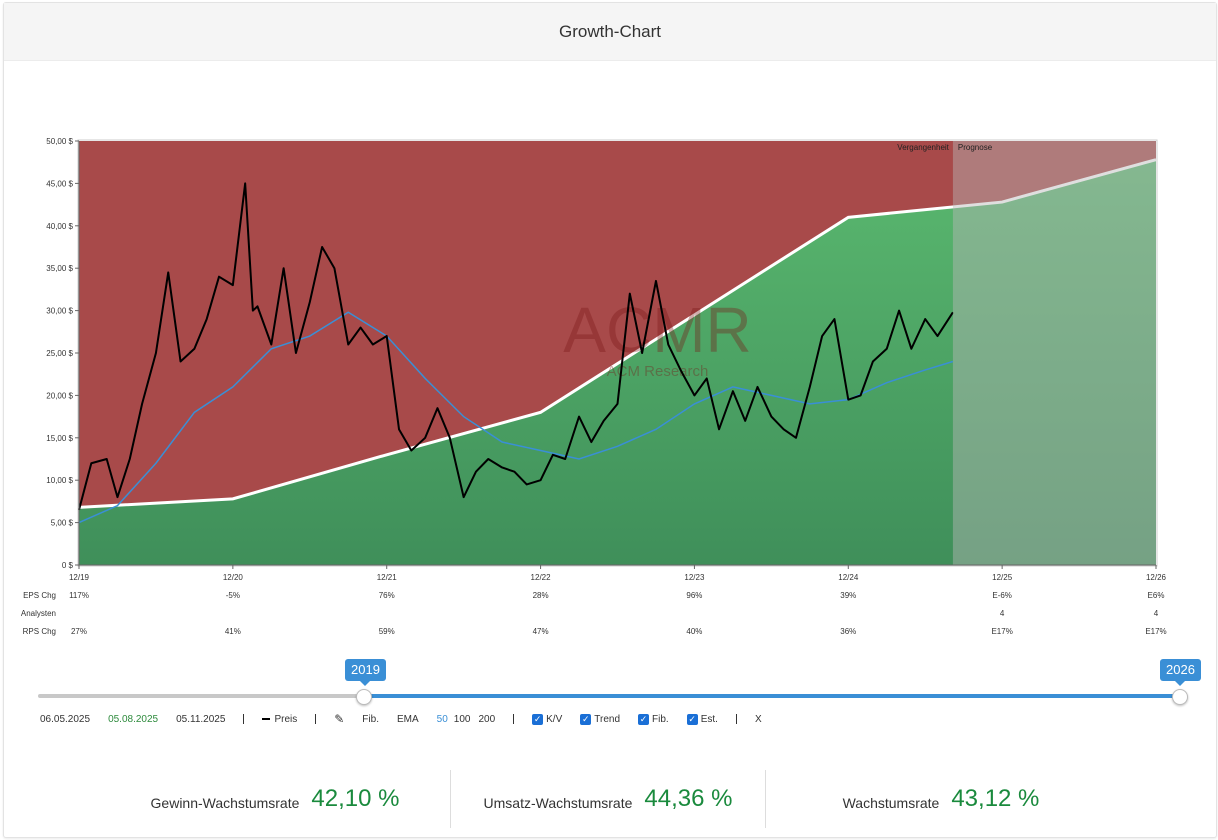 The width and height of the screenshot is (1218, 840). Describe the element at coordinates (1054, 353) in the screenshot. I see `forecast-overlay` at that location.